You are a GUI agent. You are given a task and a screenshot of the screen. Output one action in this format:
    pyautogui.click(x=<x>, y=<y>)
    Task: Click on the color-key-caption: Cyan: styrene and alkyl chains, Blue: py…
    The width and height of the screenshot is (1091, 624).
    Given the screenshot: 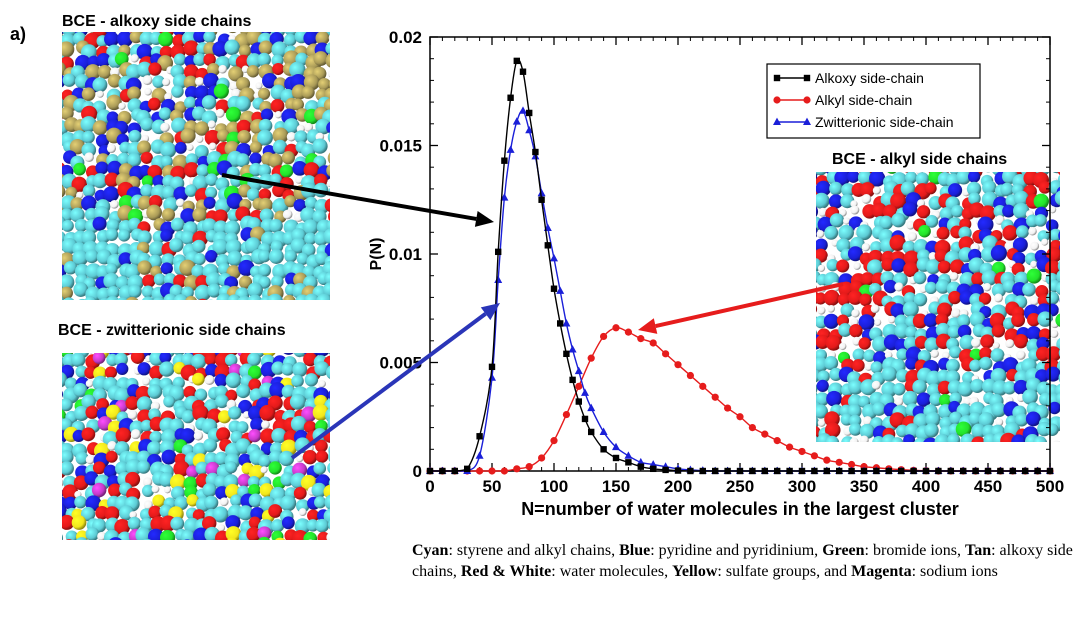 What is the action you would take?
    pyautogui.click(x=749, y=561)
    